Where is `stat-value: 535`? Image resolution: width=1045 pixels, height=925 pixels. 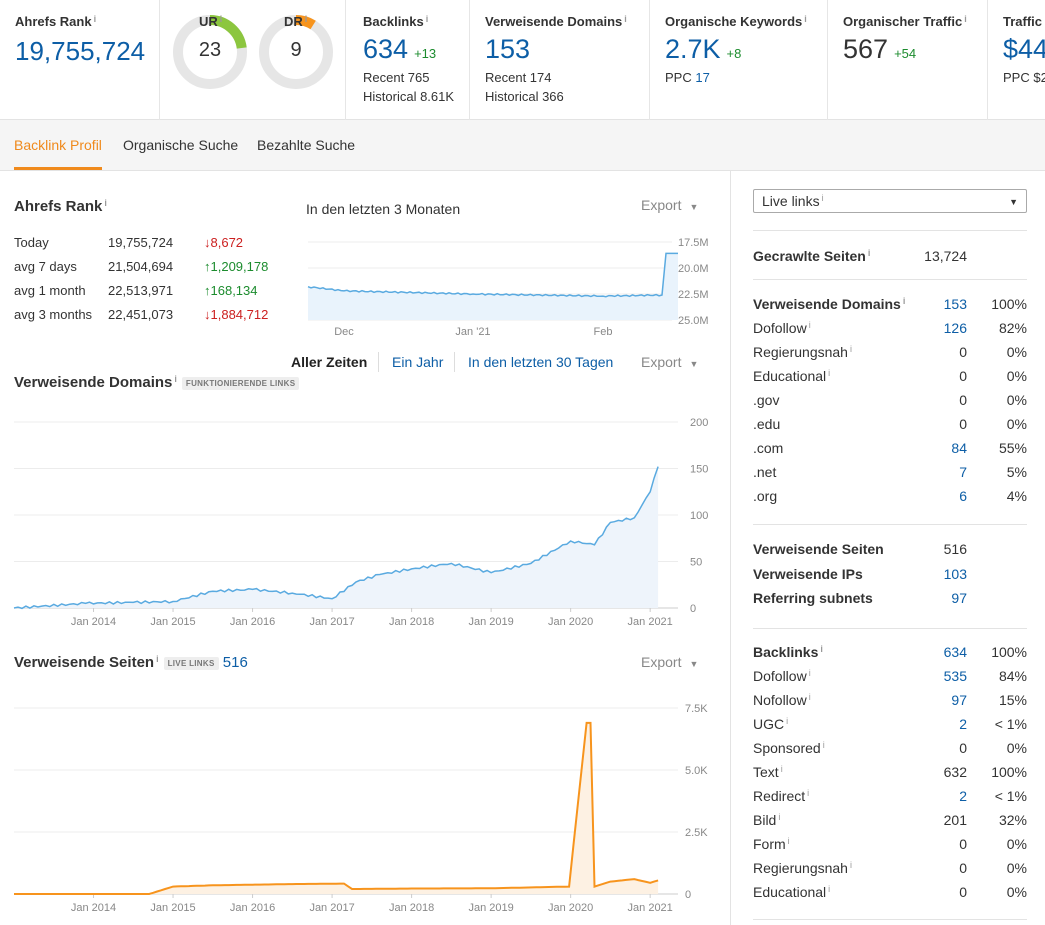
stat-value: 535 is located at coordinates (955, 676).